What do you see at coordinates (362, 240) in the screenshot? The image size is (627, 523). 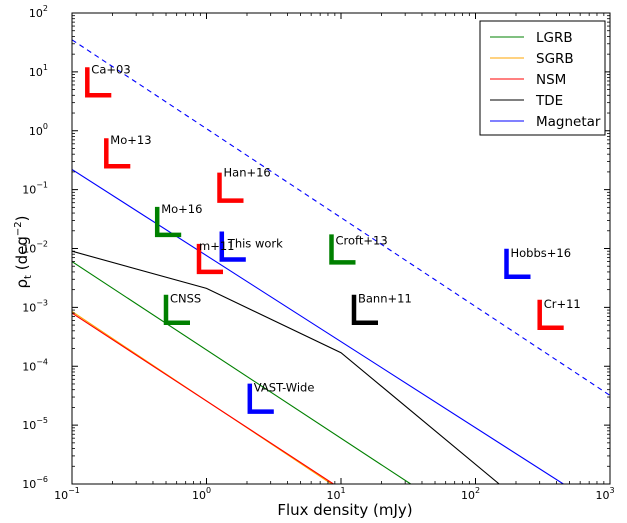 I see `limit-label: Croft+13` at bounding box center [362, 240].